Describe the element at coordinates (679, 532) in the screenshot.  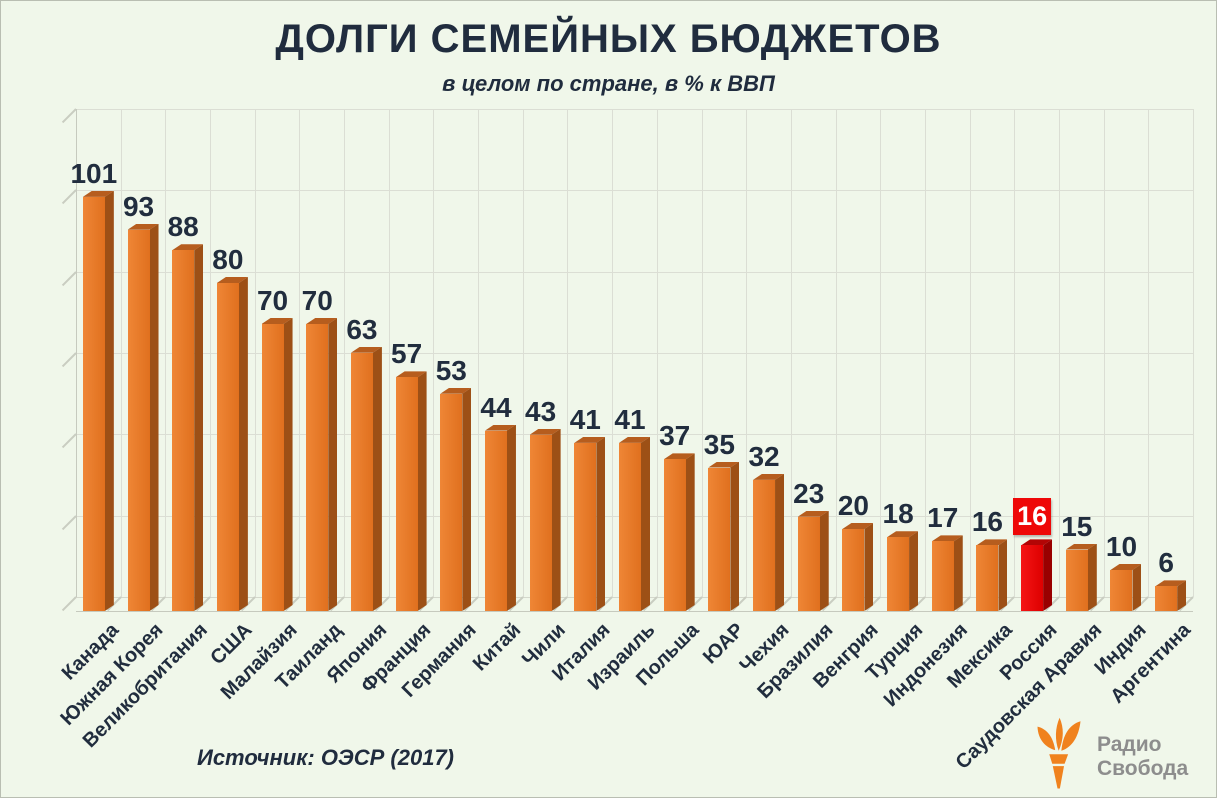
I see `bar-Польша` at that location.